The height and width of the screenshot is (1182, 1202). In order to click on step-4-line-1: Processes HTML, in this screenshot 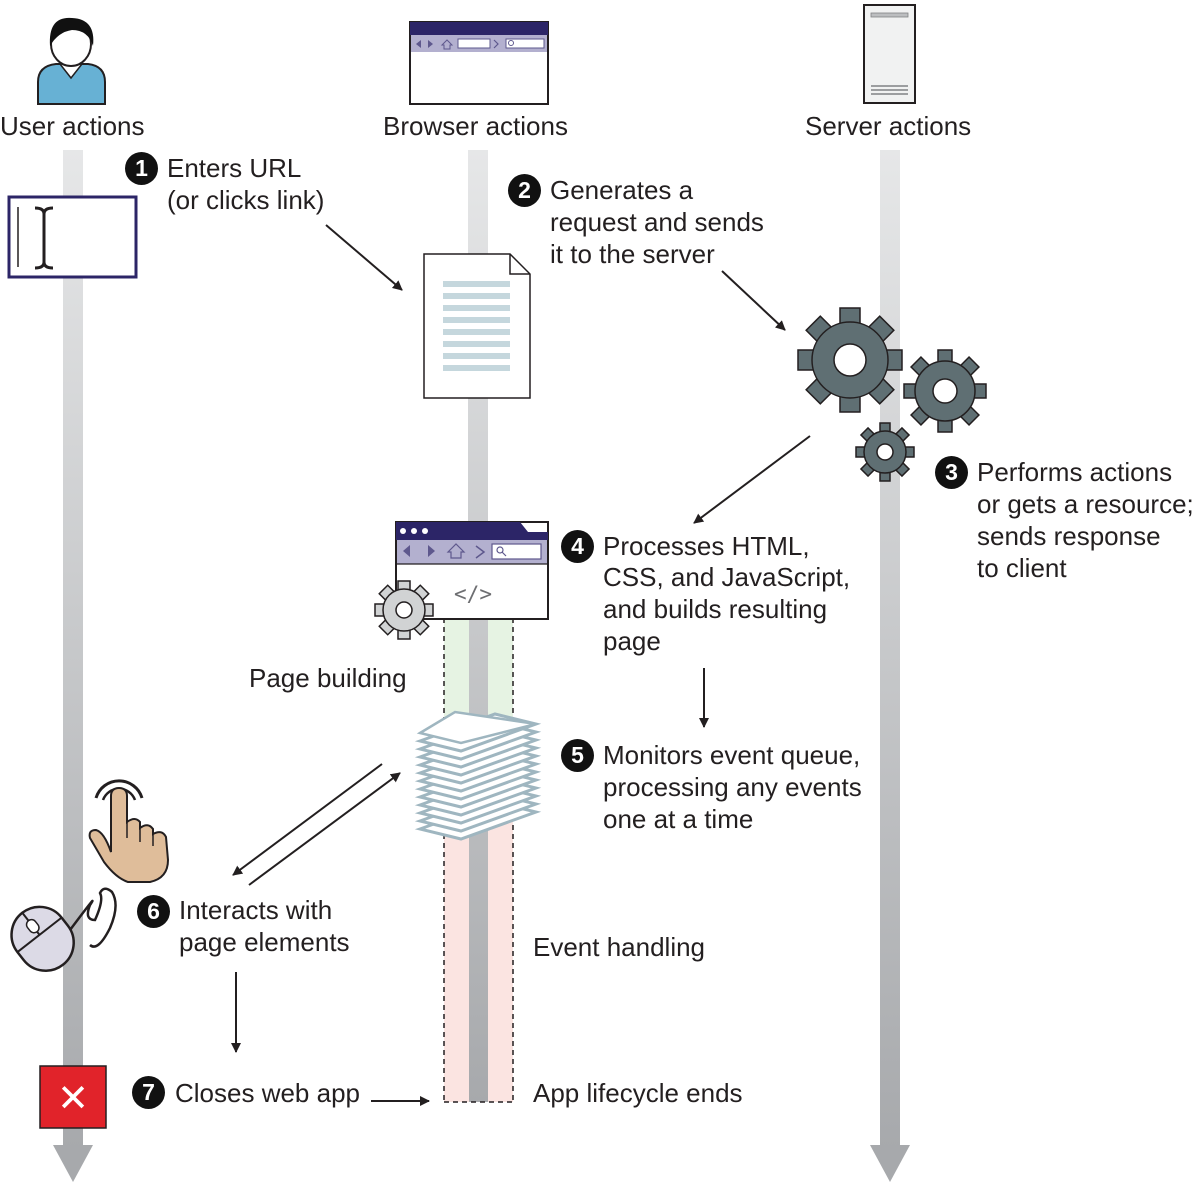, I will do `click(706, 546)`.